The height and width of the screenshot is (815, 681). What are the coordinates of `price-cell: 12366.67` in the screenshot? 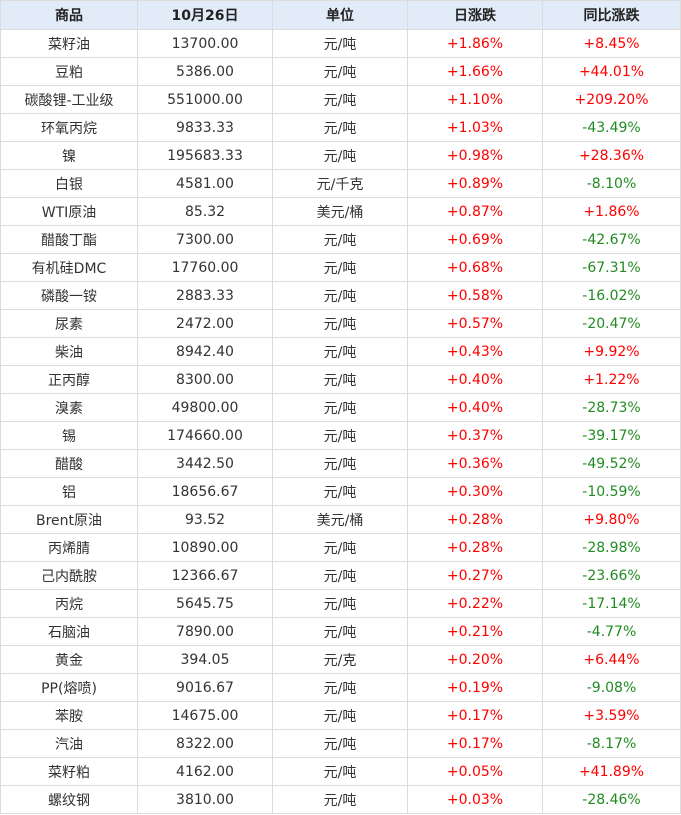 It's located at (205, 575).